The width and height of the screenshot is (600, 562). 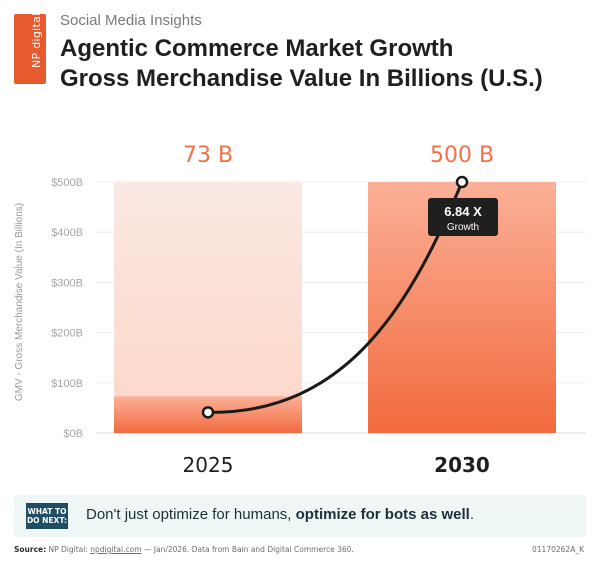 I want to click on growth-callout, so click(x=463, y=217).